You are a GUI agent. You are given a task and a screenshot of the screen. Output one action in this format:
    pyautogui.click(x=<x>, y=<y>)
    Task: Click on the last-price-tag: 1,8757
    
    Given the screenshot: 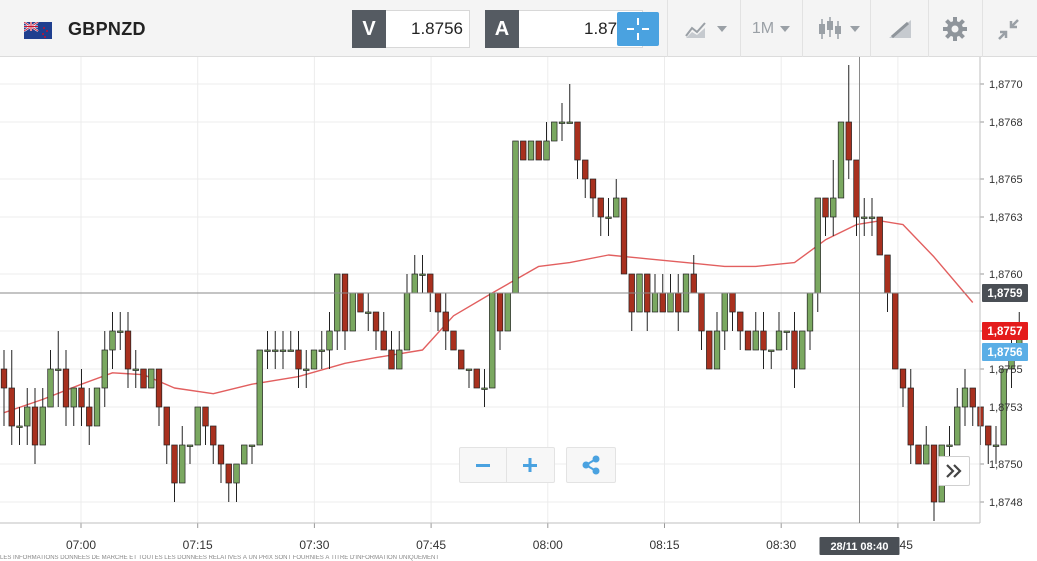 What is the action you would take?
    pyautogui.click(x=1005, y=331)
    